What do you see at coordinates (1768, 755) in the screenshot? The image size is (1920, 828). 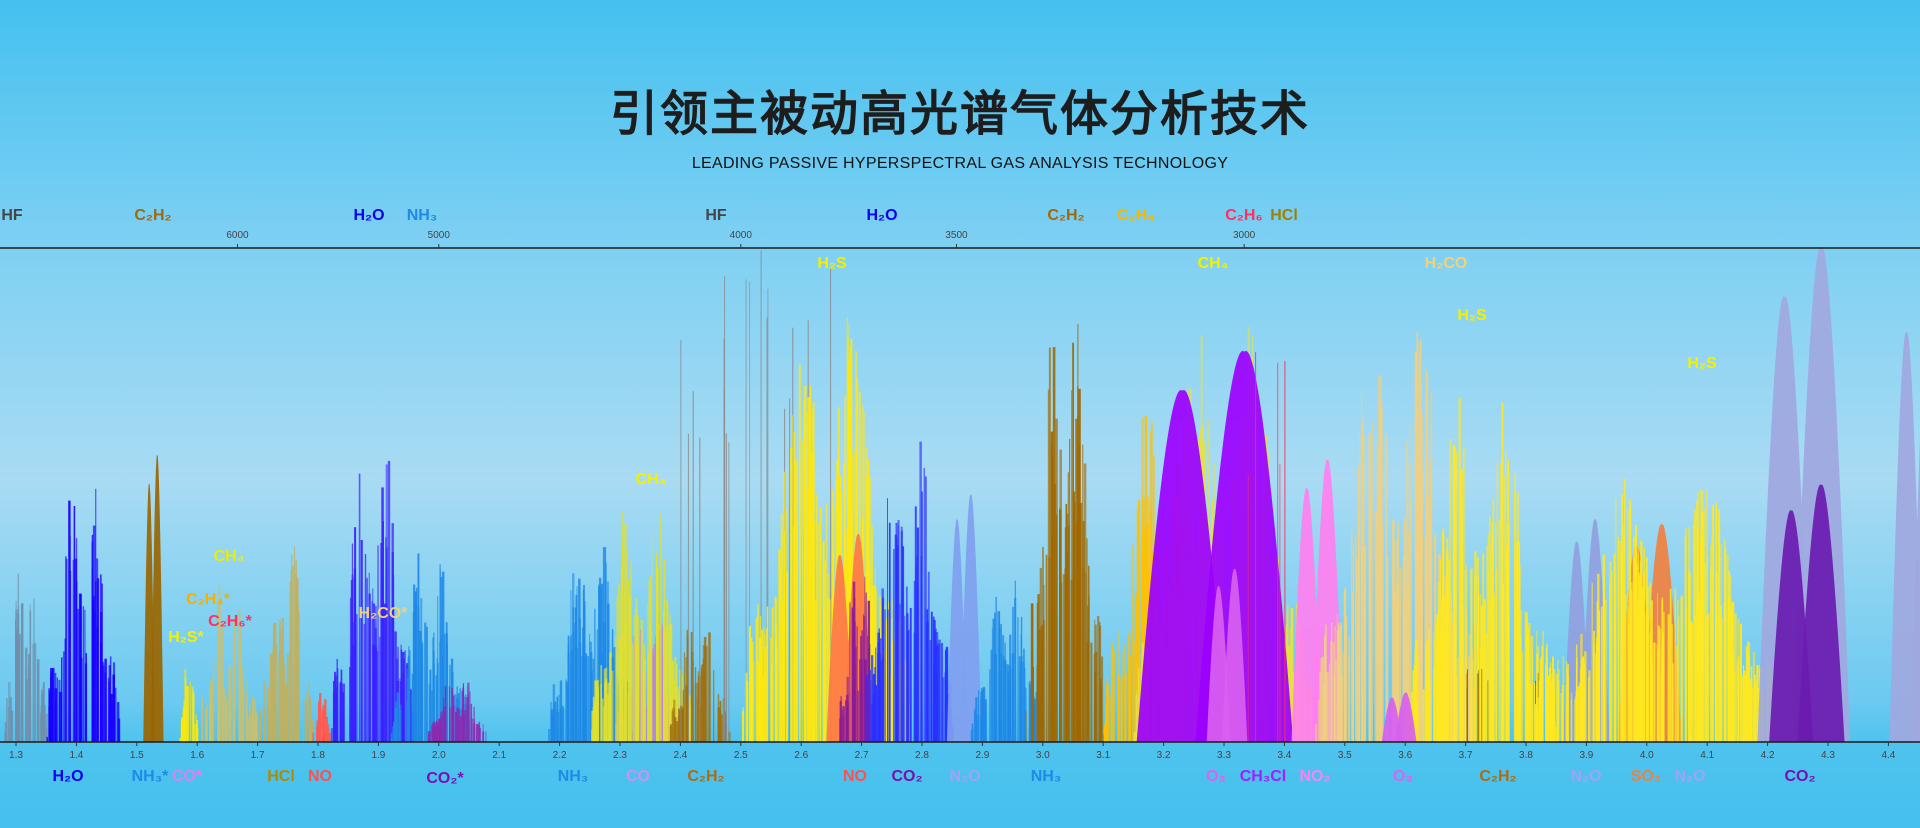 I see `bottom-tick-label: 4.2` at bounding box center [1768, 755].